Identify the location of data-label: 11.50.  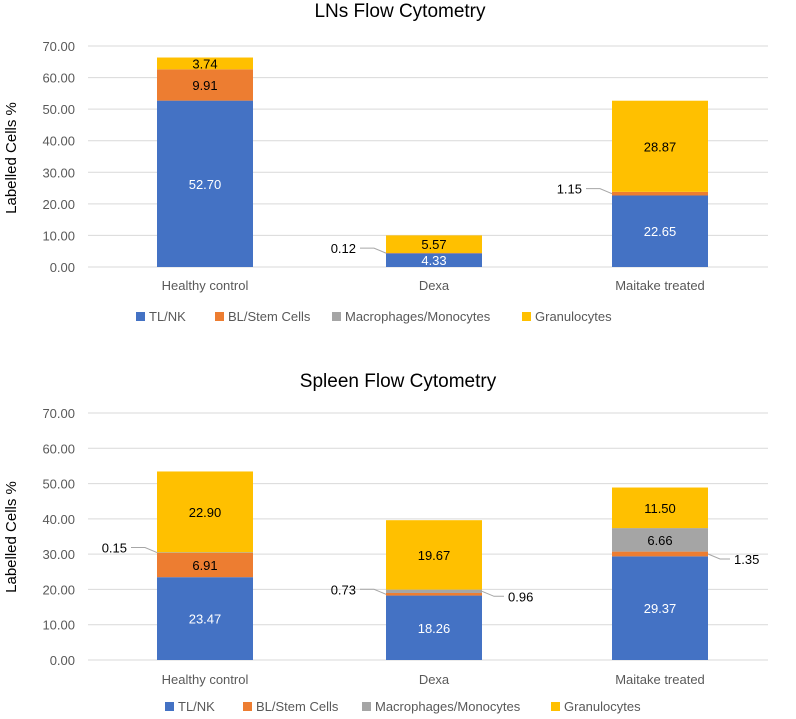
(660, 508).